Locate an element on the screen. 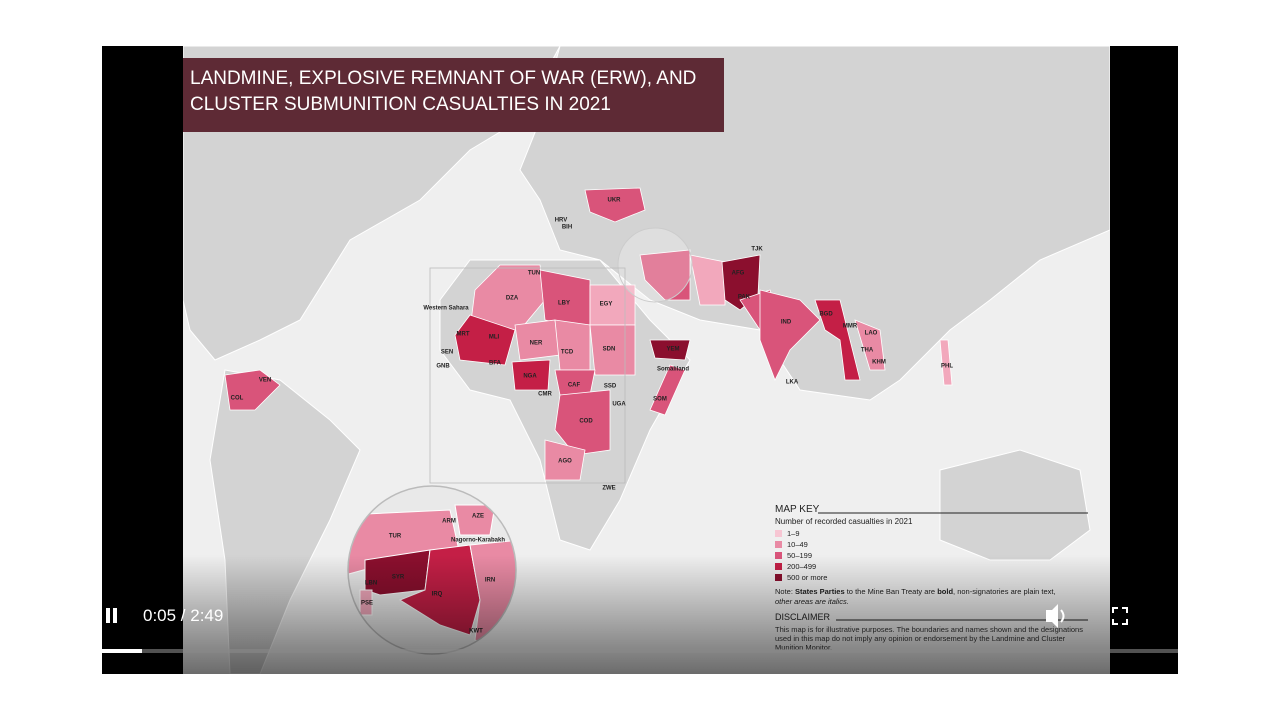 This screenshot has height=725, width=1280. country-label: DZA is located at coordinates (512, 299).